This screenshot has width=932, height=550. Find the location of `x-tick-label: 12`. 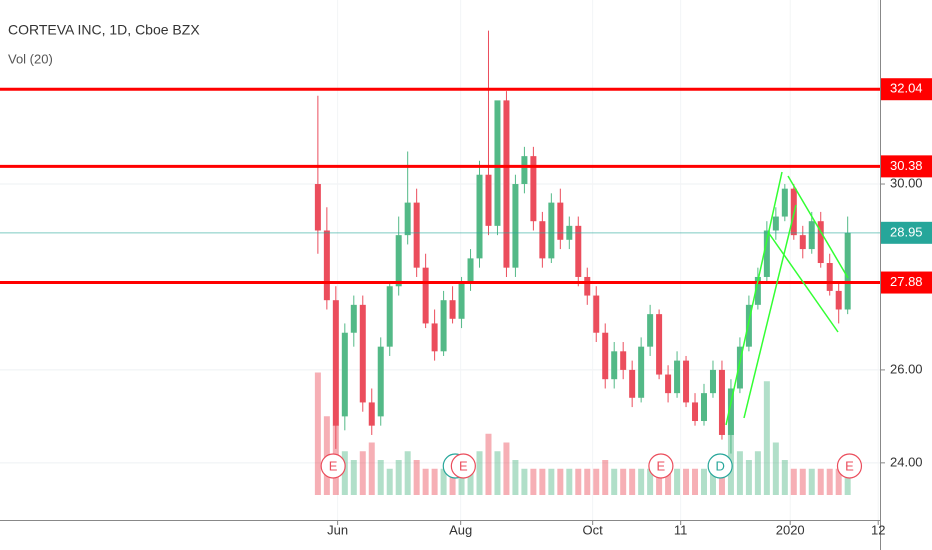

x-tick-label: 12 is located at coordinates (878, 529).